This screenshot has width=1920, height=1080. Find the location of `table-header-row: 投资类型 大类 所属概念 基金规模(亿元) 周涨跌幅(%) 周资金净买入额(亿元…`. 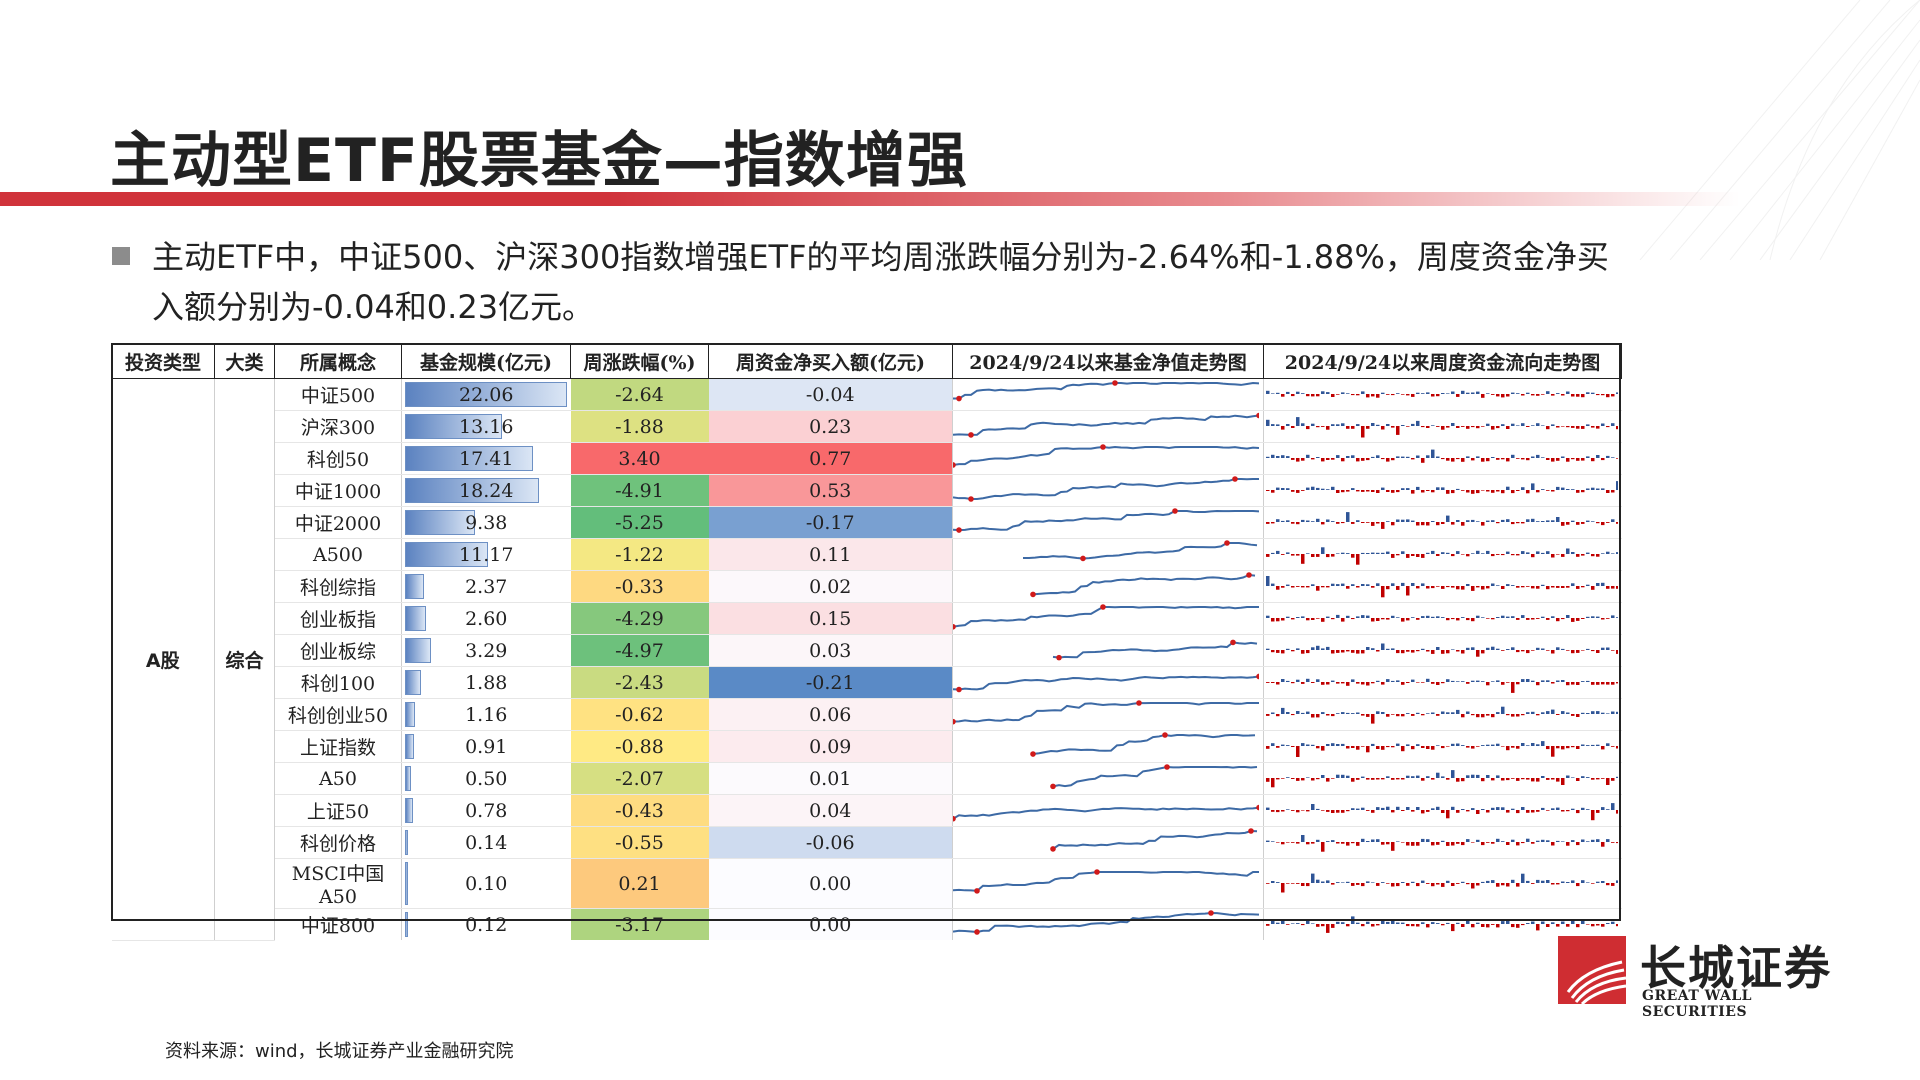

table-header-row: 投资类型 大类 所属概念 基金规模(亿元) 周涨跌幅(%) 周资金净买入额(亿元… is located at coordinates (866, 361).